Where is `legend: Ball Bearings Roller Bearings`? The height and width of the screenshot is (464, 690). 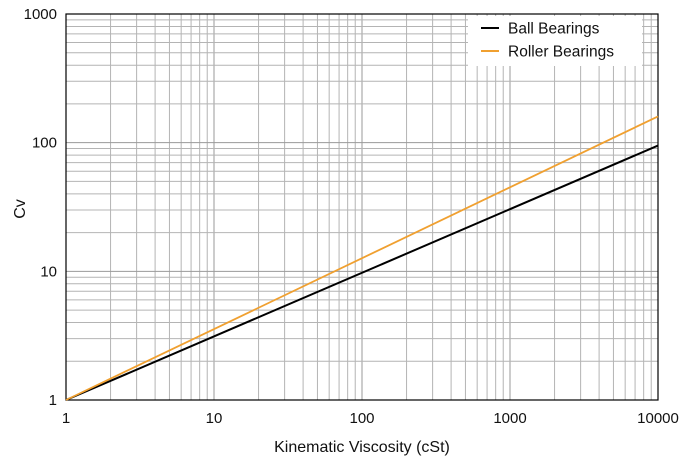
legend: Ball Bearings Roller Bearings is located at coordinates (555, 41).